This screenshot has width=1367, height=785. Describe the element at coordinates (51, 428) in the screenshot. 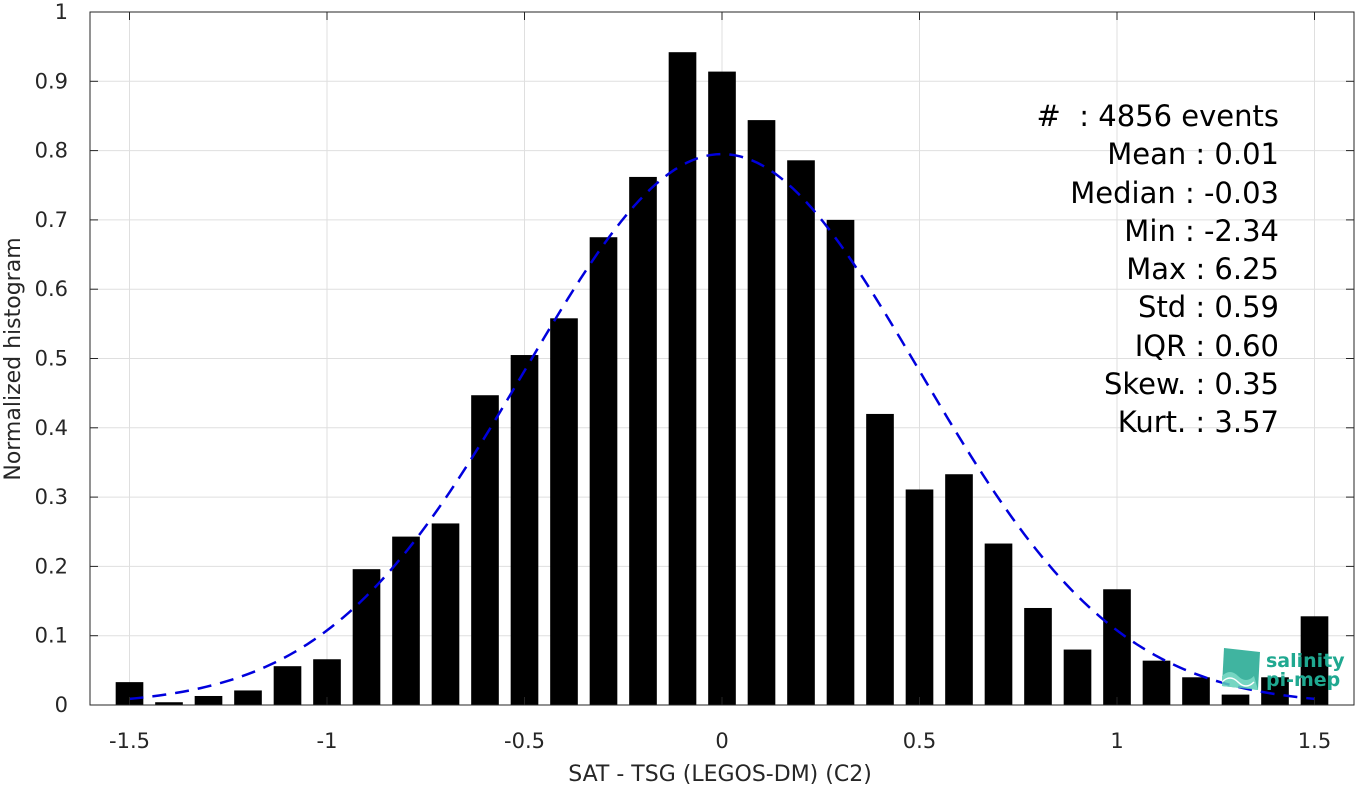

I see `y-tick-label: 0.4` at that location.